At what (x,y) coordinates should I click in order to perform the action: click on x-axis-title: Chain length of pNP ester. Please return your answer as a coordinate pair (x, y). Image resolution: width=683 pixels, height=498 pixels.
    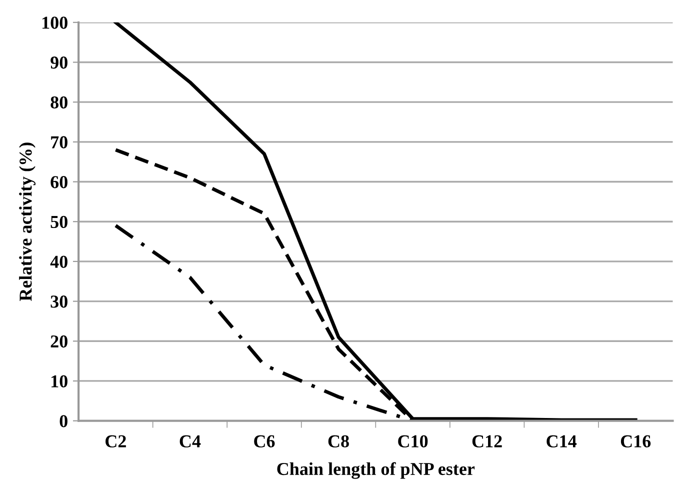
    Looking at the image, I should click on (376, 470).